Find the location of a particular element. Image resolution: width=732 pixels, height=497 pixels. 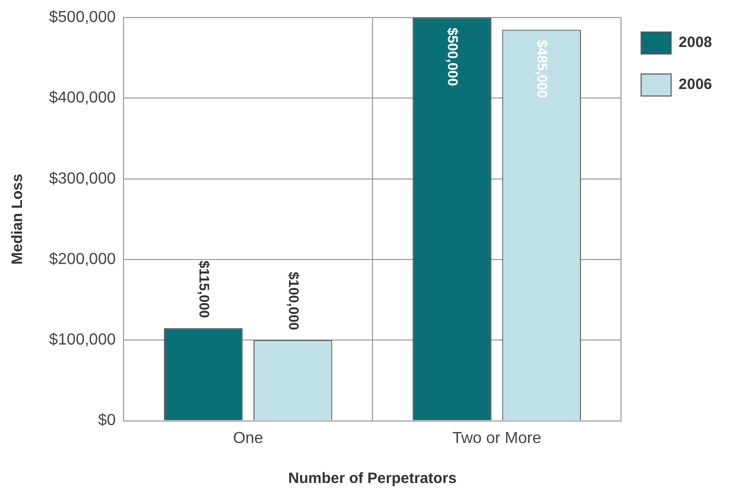

y-tick-label: $400,000 is located at coordinates (82, 98).